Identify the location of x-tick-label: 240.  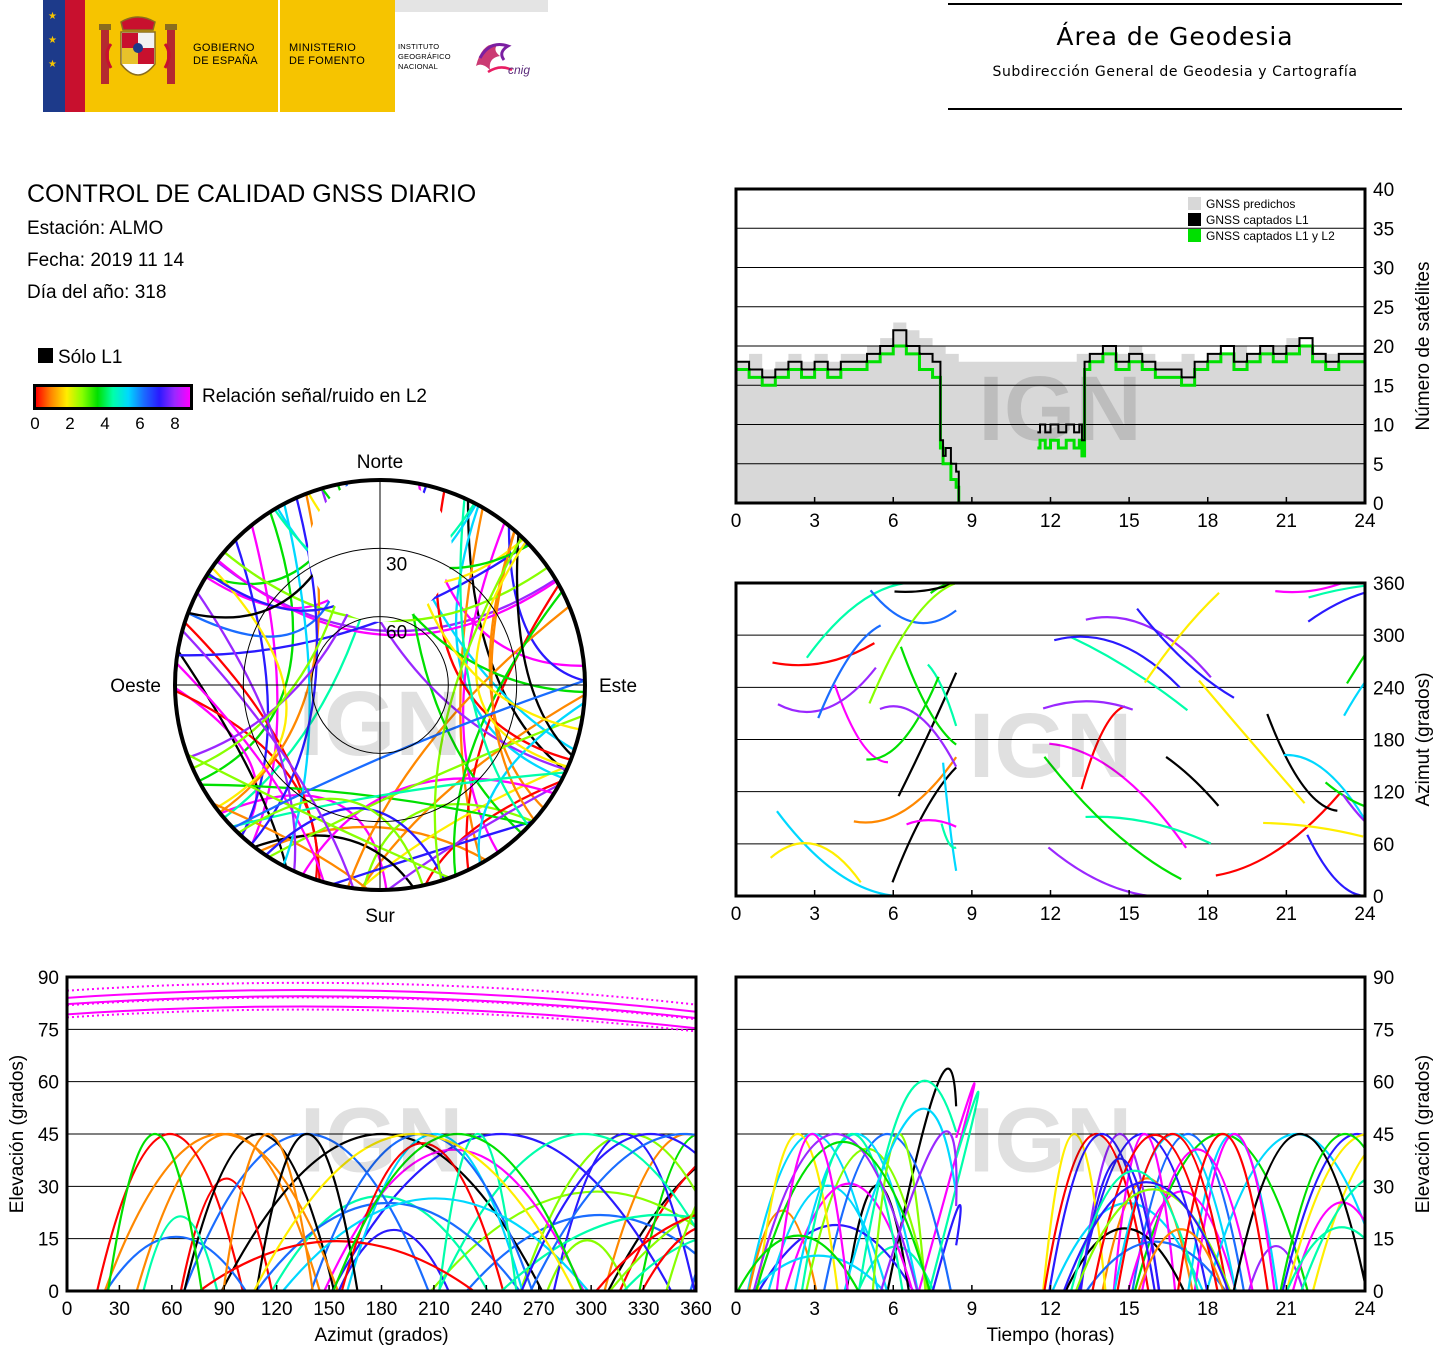
(486, 1309).